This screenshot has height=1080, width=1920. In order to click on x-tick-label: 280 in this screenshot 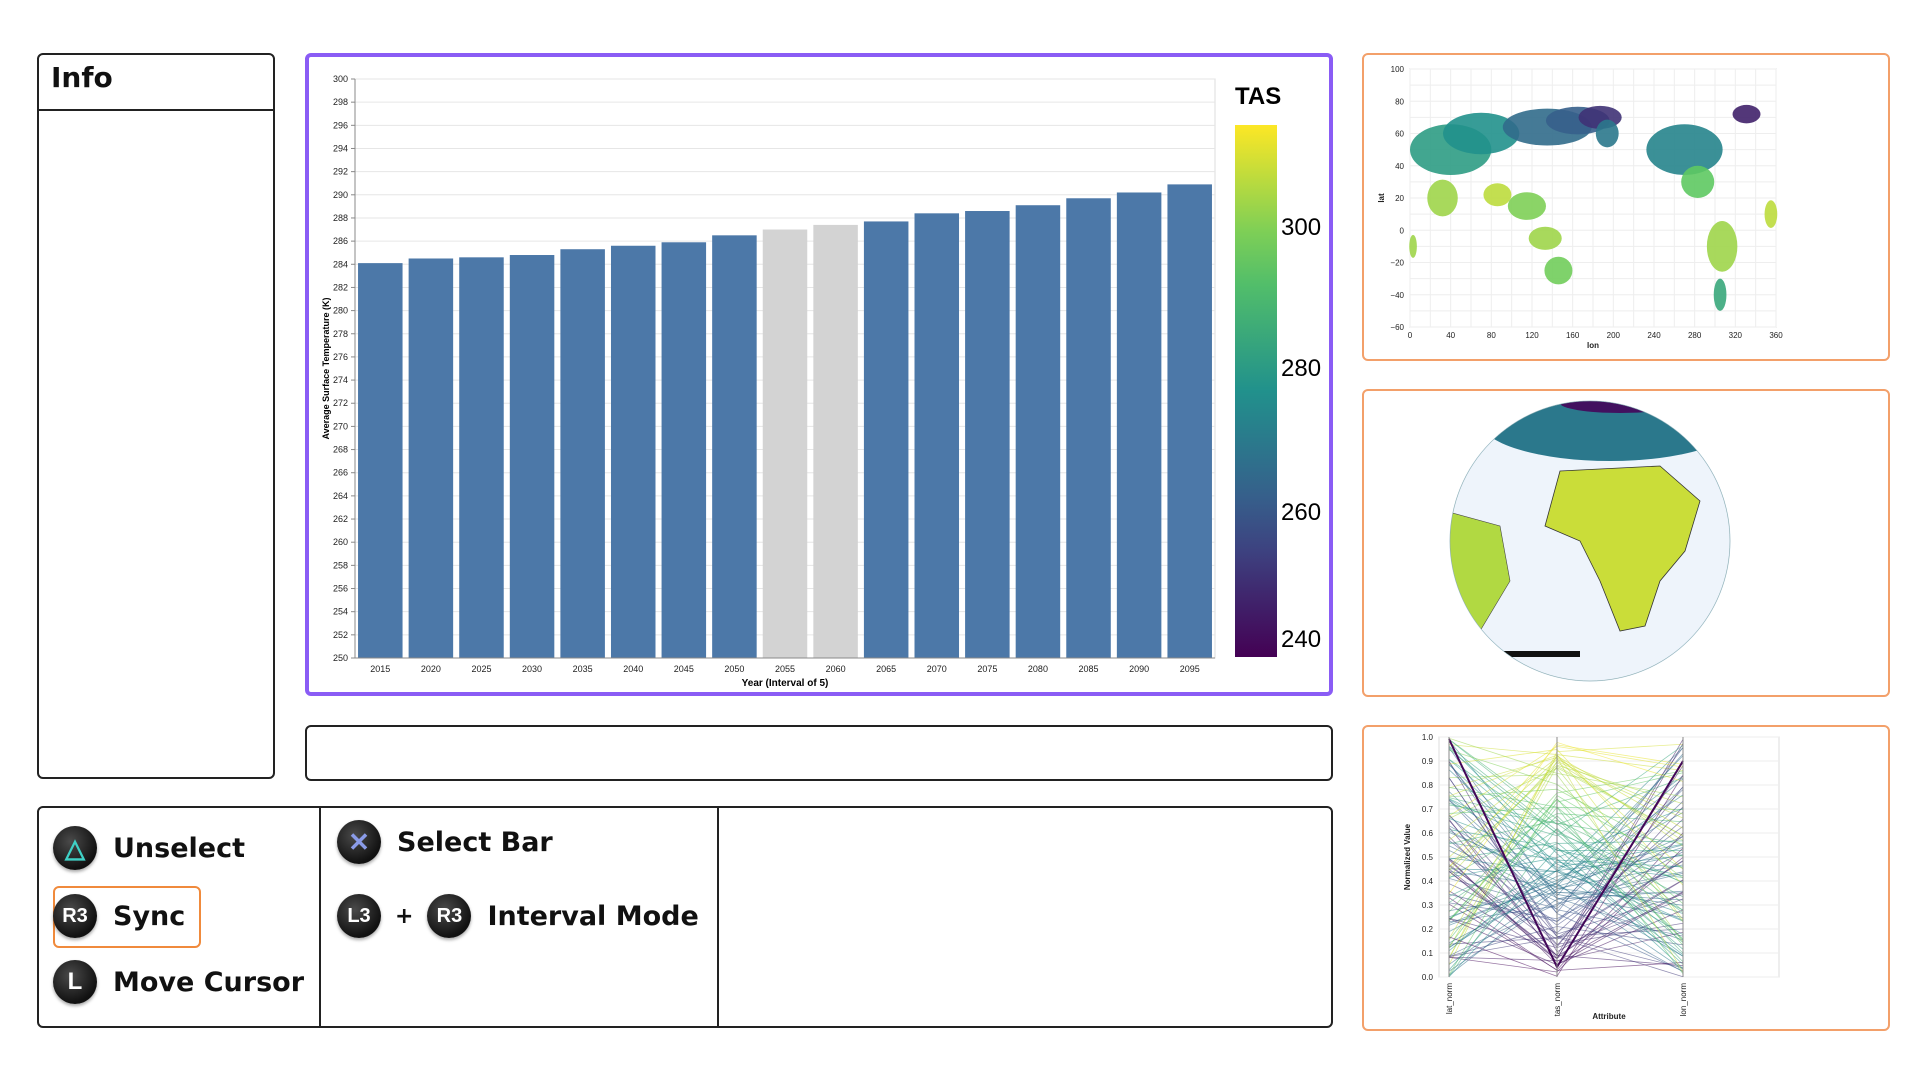, I will do `click(1695, 335)`.